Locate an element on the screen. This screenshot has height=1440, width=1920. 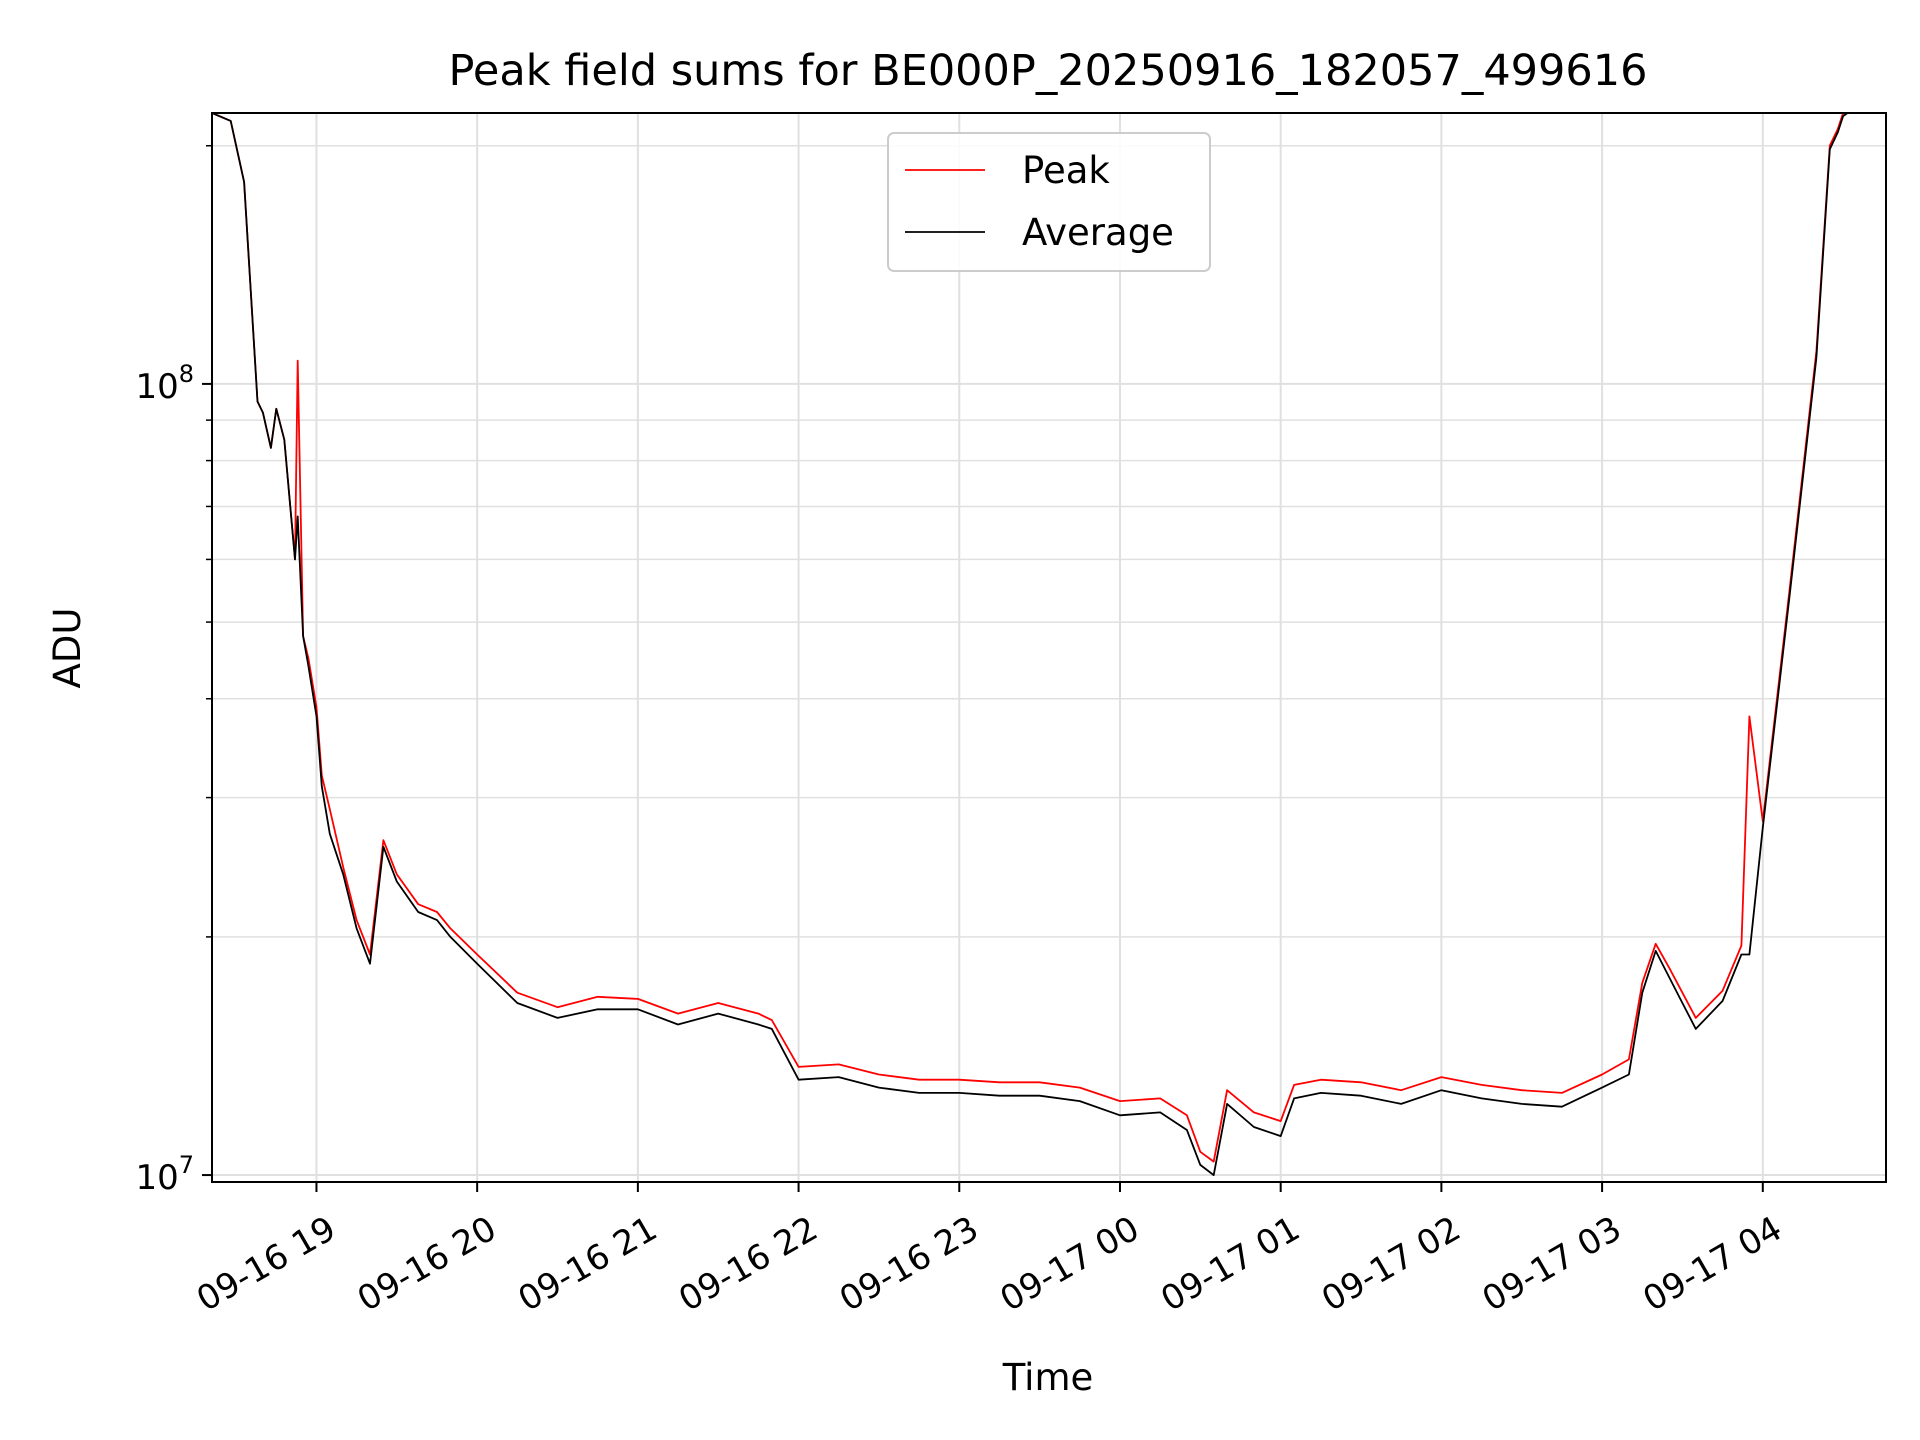
legend-label: Peak is located at coordinates (1066, 170).